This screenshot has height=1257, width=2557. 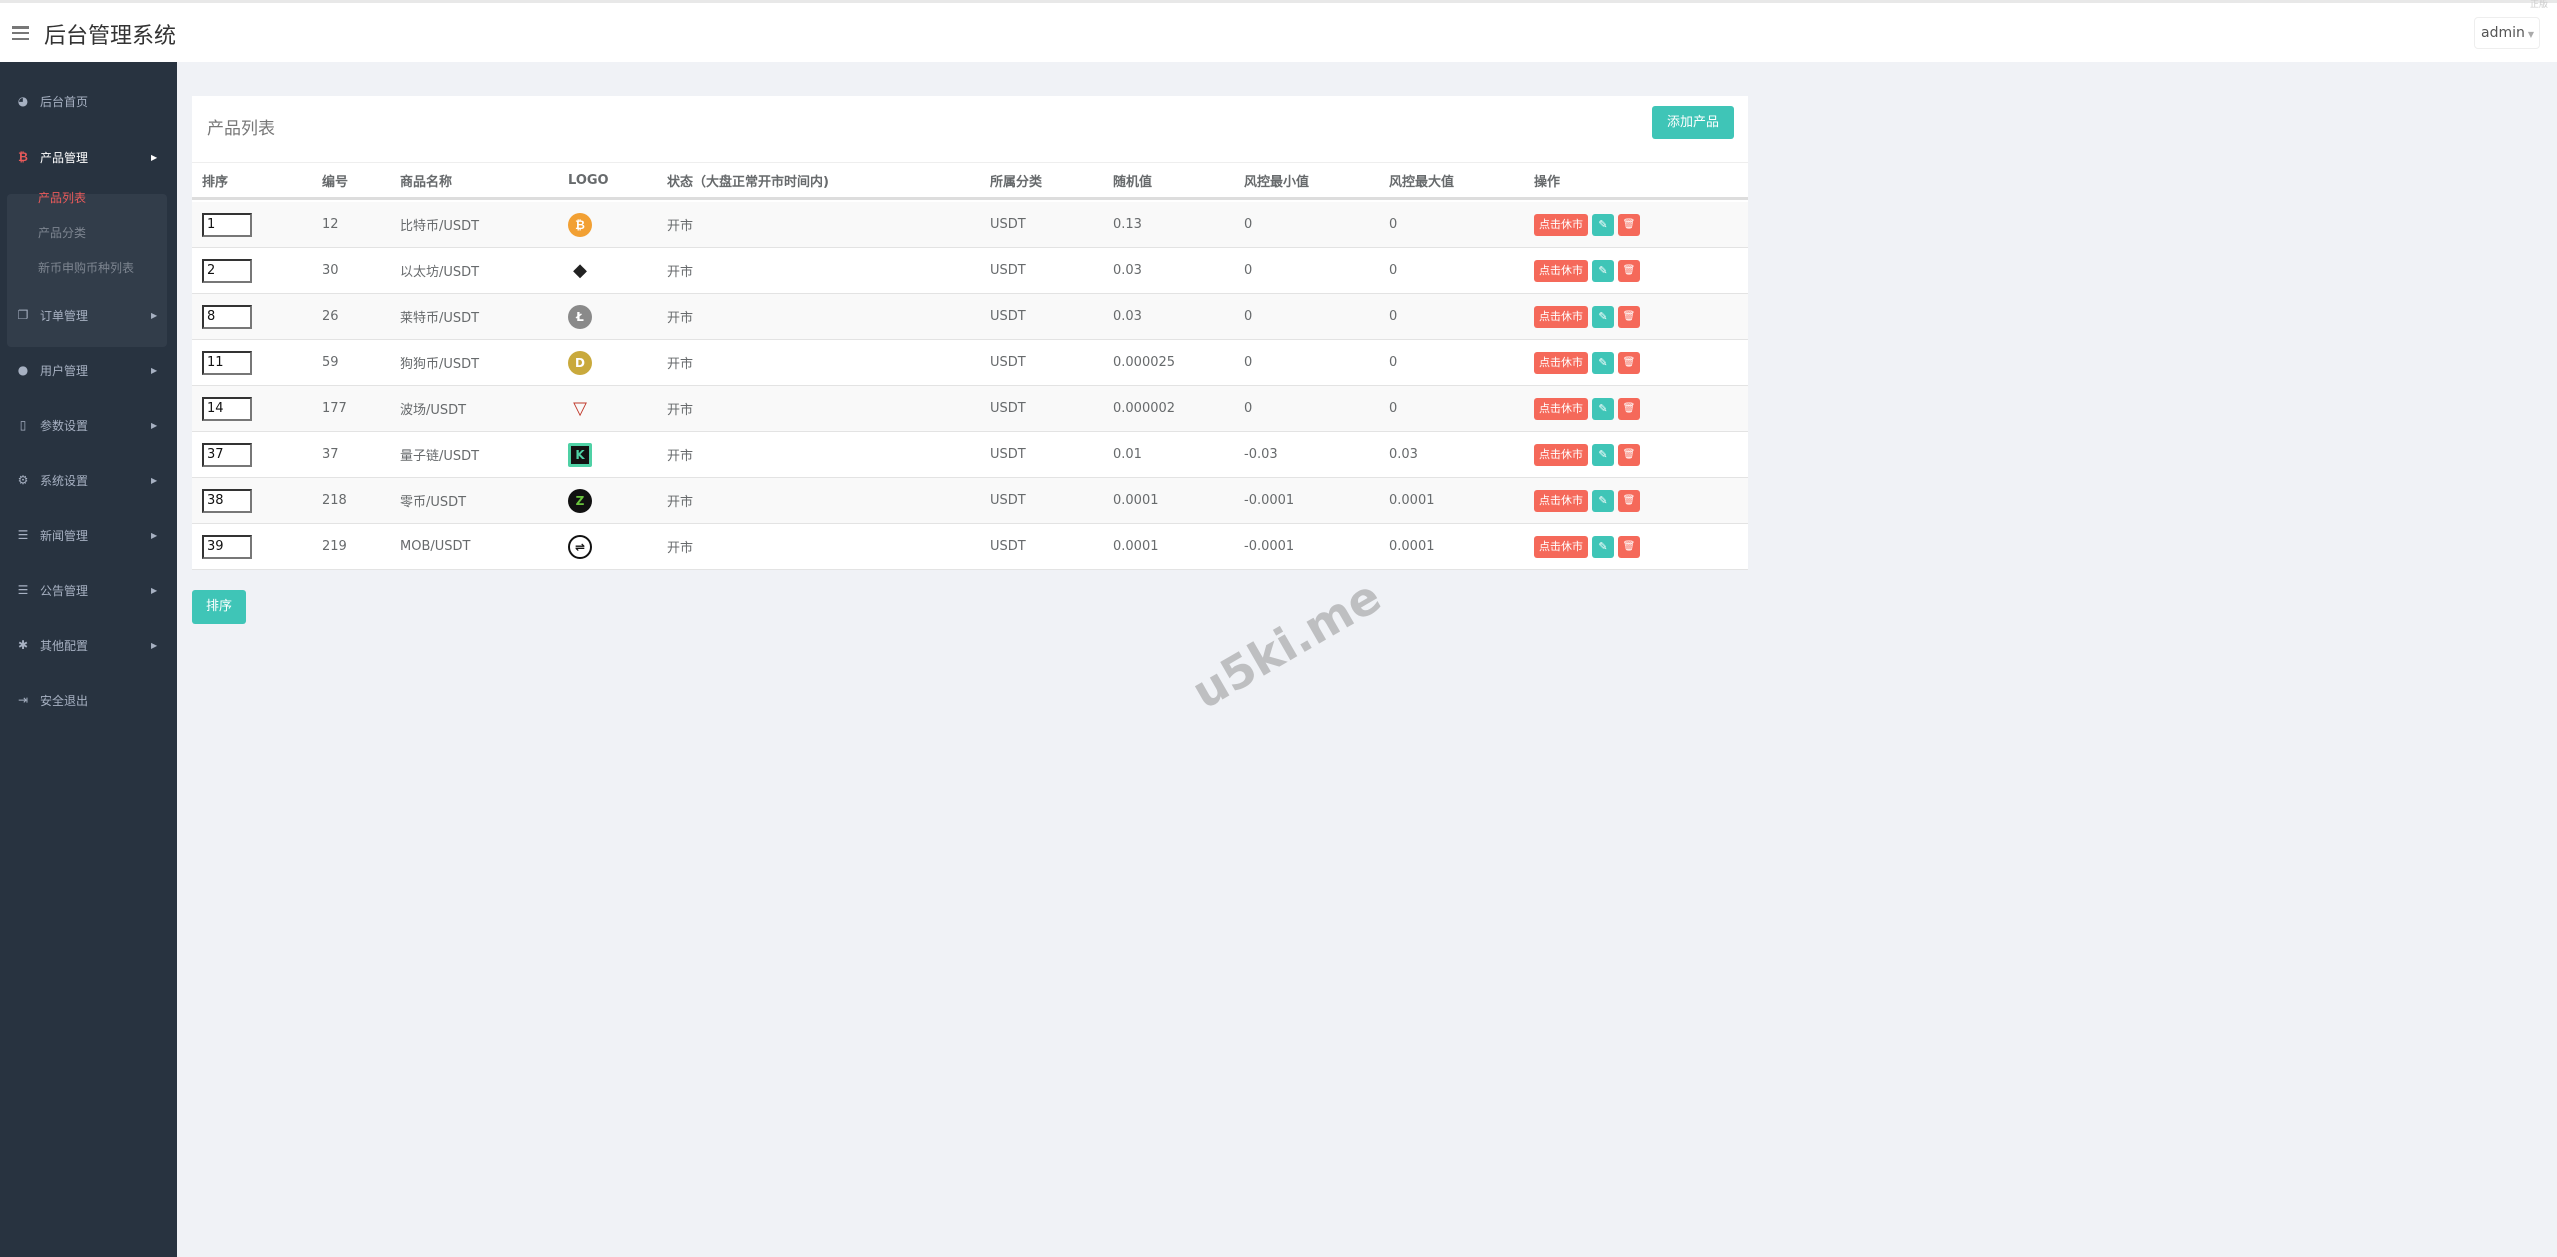 What do you see at coordinates (62, 233) in the screenshot?
I see `sidebar-subitem: 产品分类` at bounding box center [62, 233].